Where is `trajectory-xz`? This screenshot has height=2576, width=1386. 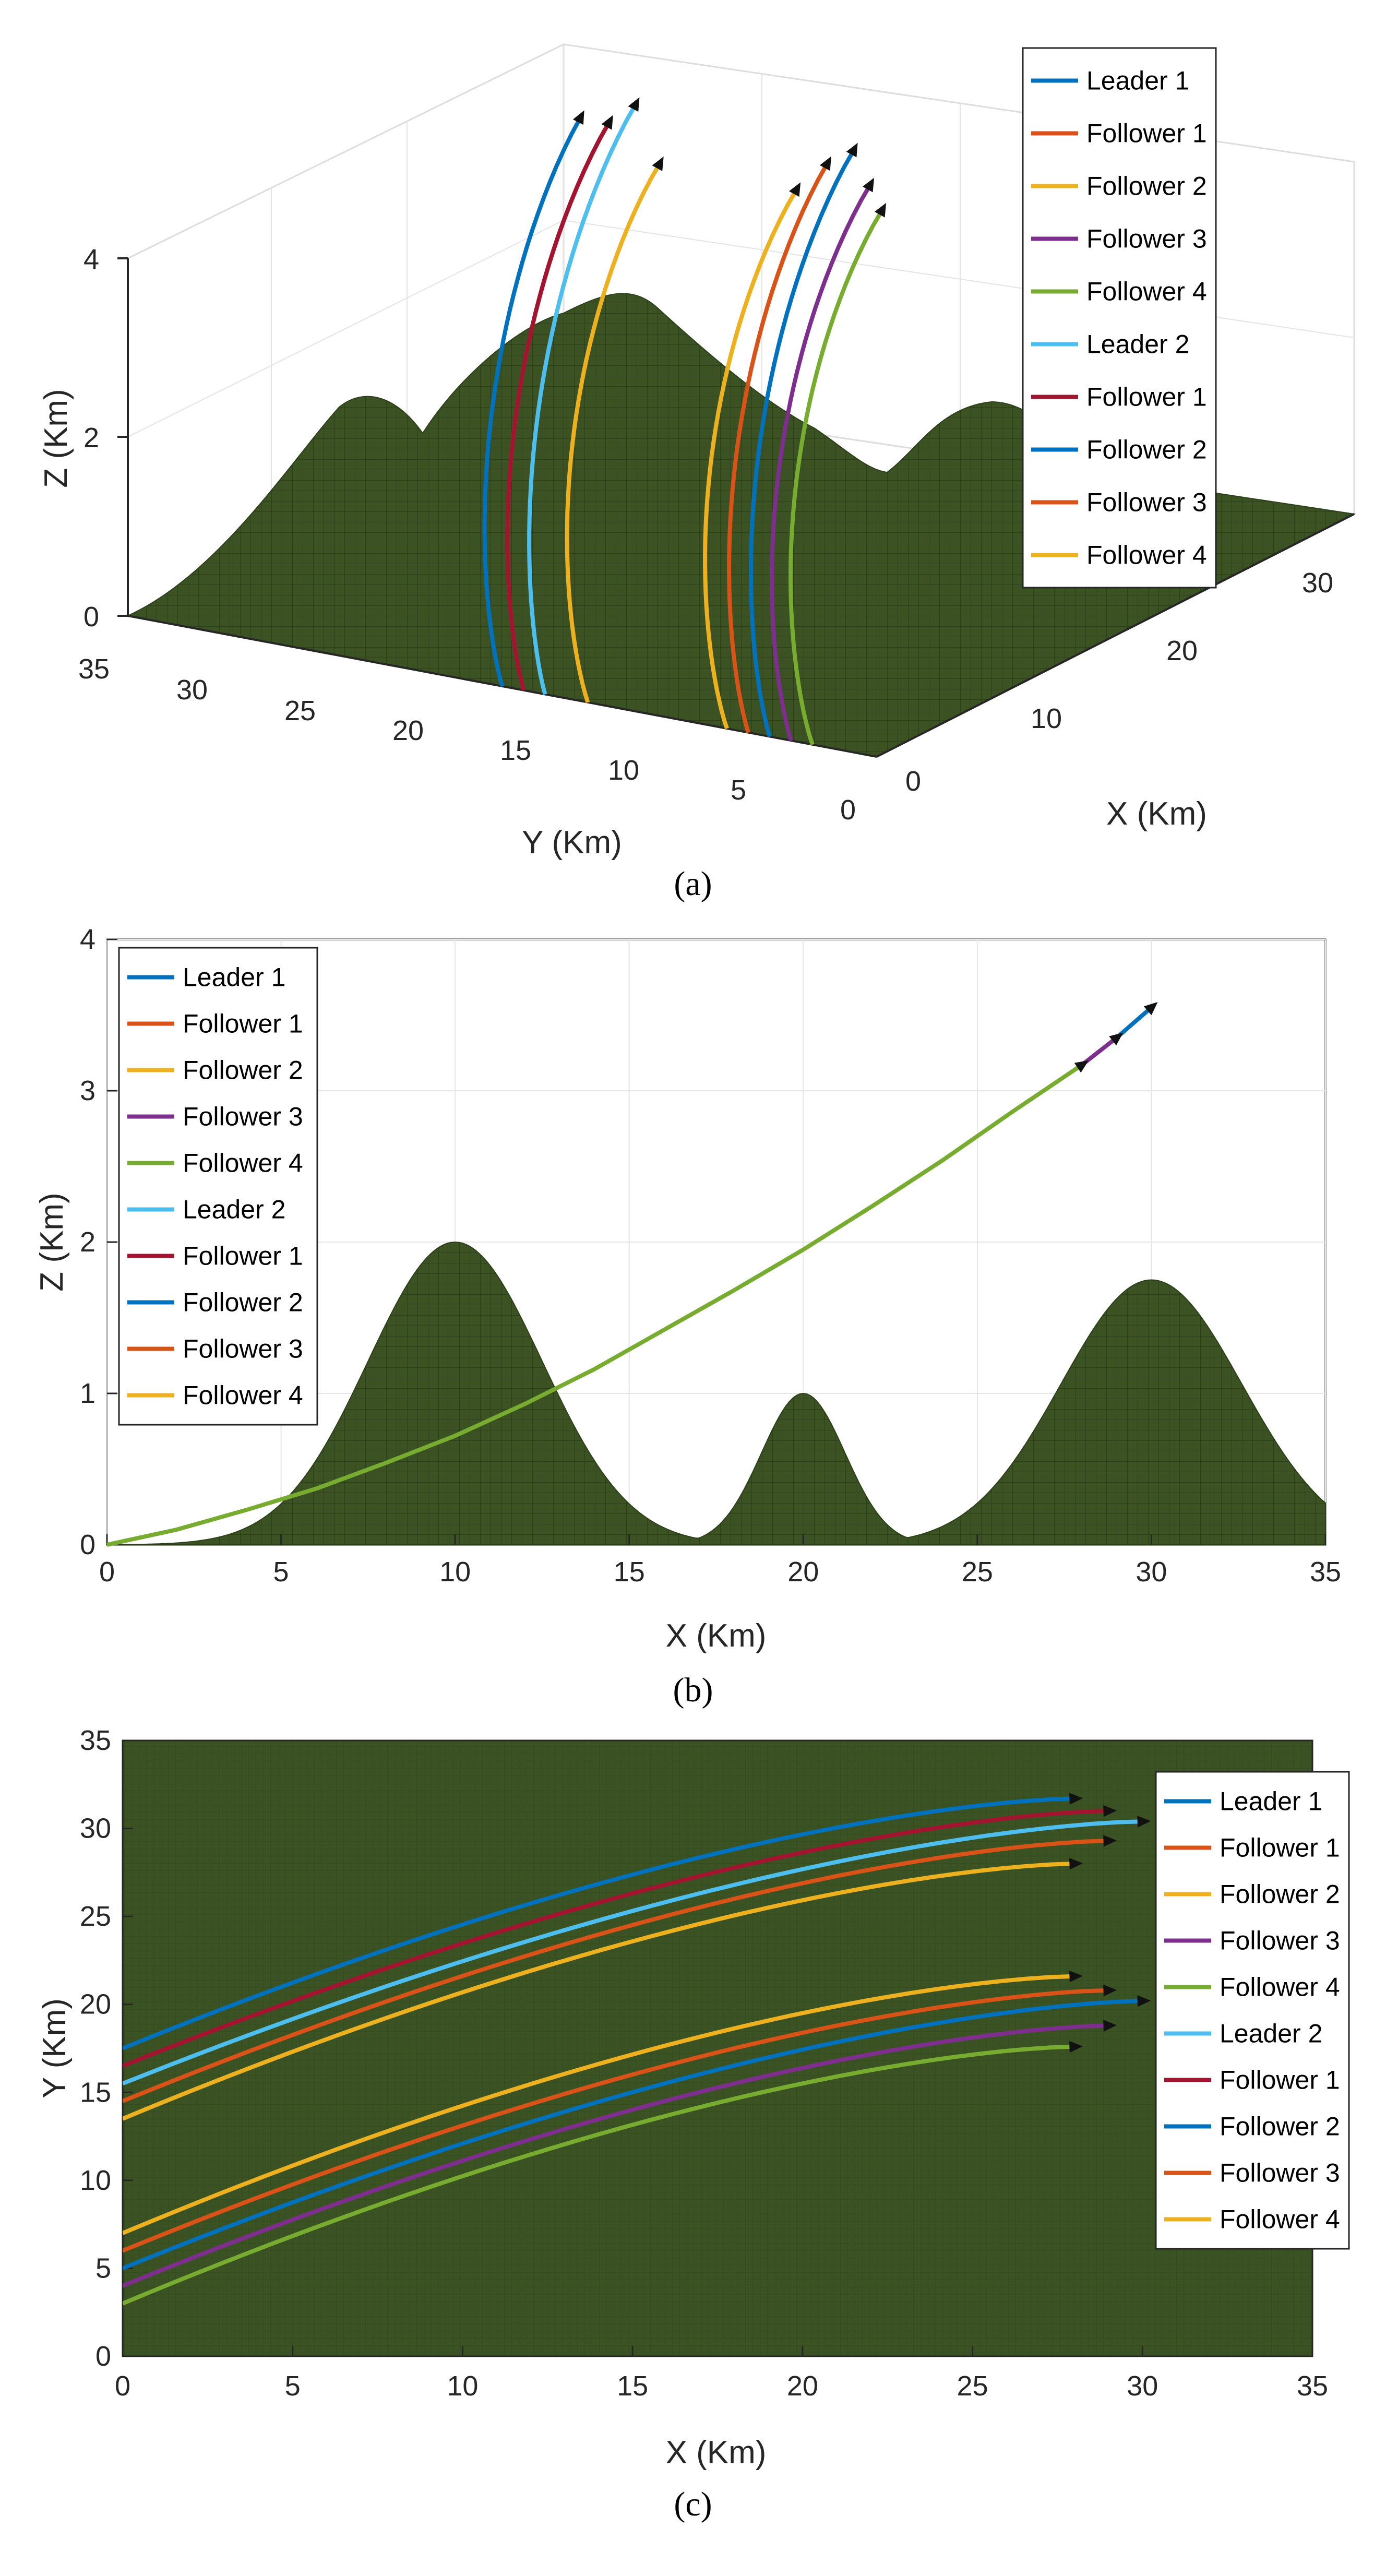 trajectory-xz is located at coordinates (595, 1305).